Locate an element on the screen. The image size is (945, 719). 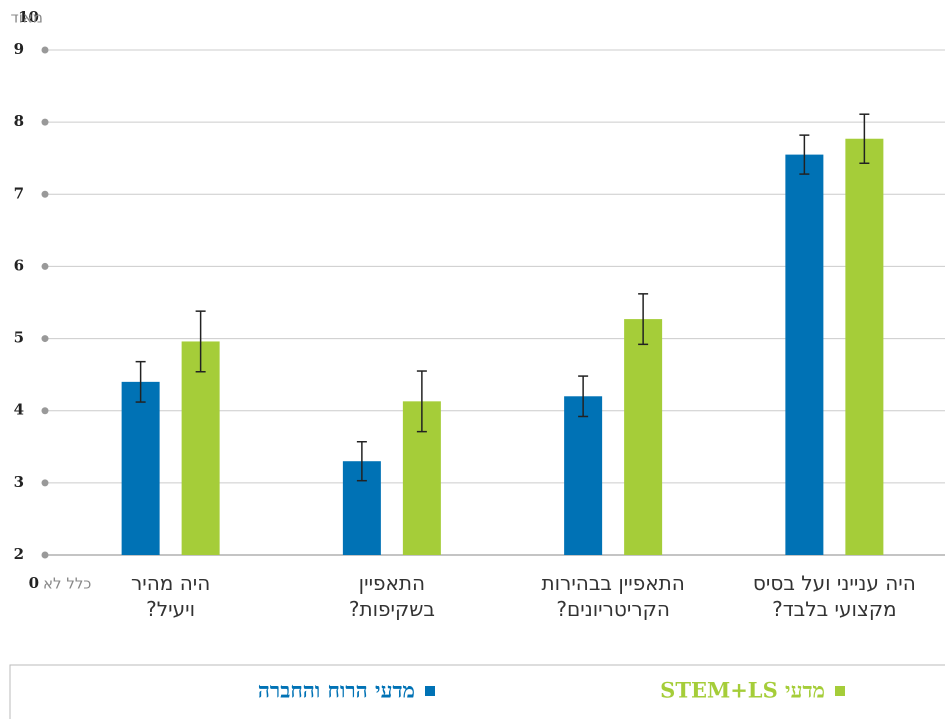
x-tick-label: היה מהיר ויעיל? is located at coordinates (170, 596).